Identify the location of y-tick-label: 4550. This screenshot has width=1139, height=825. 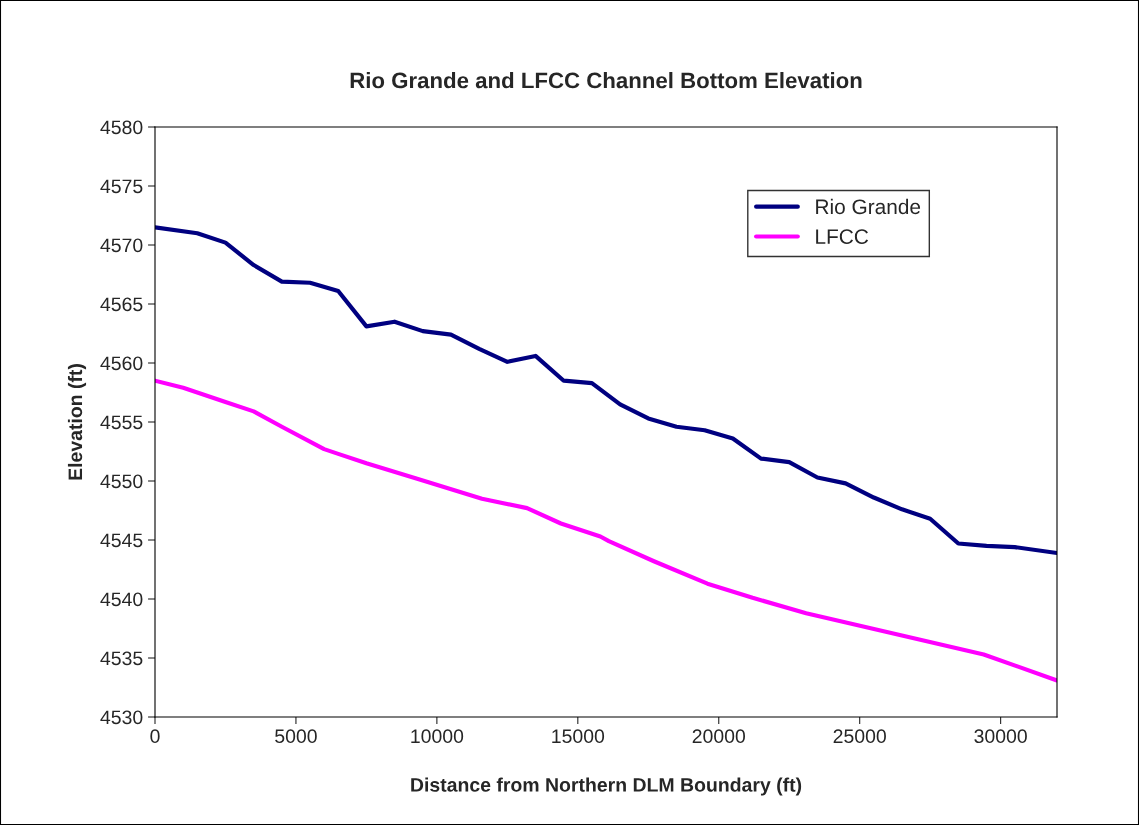
(121, 481).